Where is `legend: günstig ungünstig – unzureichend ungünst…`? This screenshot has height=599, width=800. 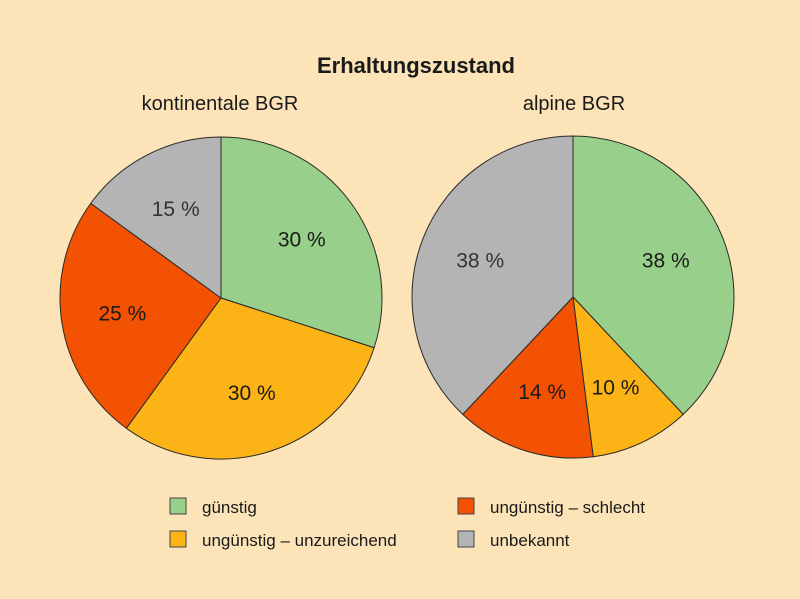 legend: günstig ungünstig – unzureichend ungünst… is located at coordinates (407, 523).